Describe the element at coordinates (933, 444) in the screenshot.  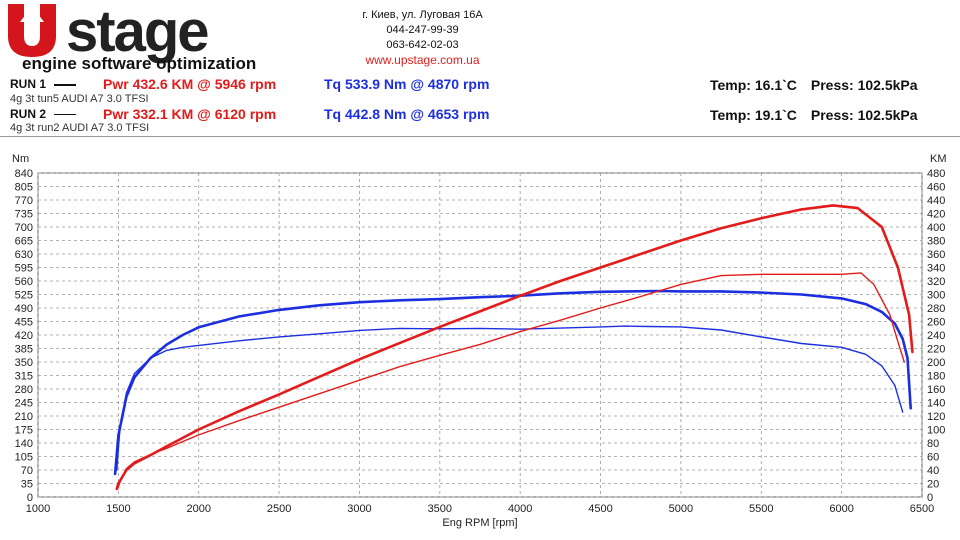
I see `y-right-tick-label: 80` at that location.